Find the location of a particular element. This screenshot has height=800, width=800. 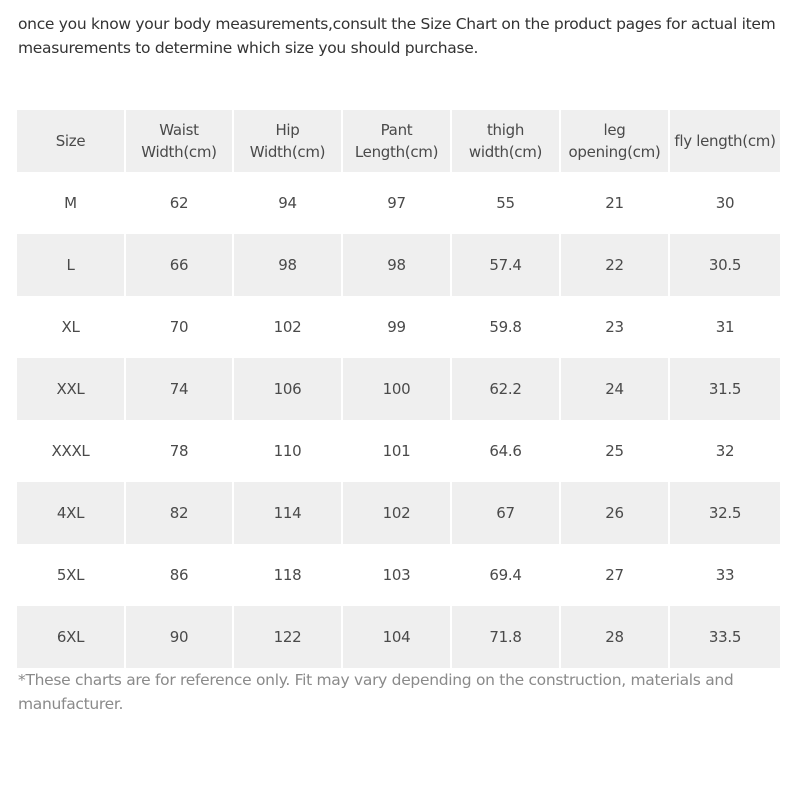

cell-hip: 94 is located at coordinates (288, 203).